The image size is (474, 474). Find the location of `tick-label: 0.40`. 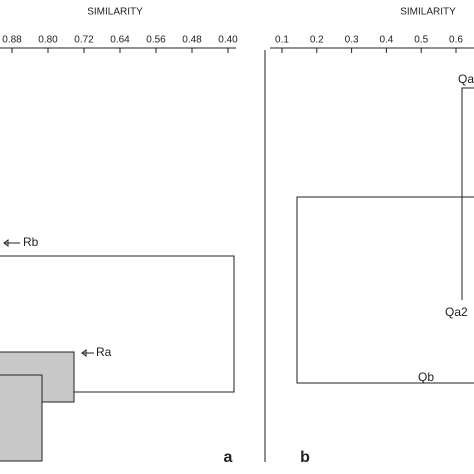

tick-label: 0.40 is located at coordinates (228, 40).